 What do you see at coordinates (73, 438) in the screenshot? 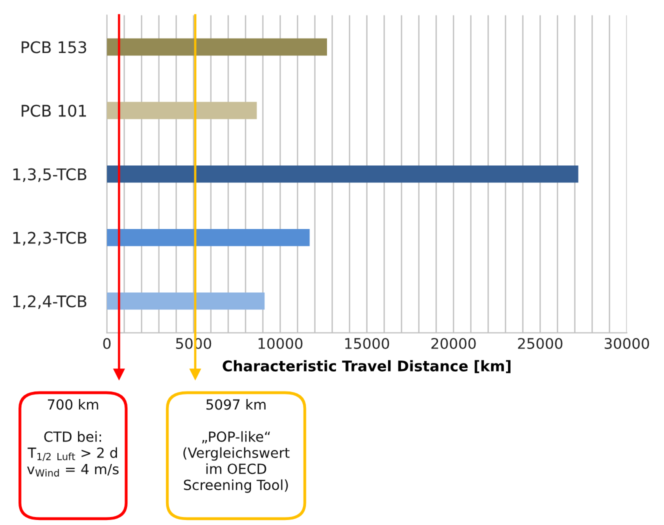
I see `text: 700 km CTD bei: T$_{1/2 Luft}$ > 2 d v$_{Wind}$ = 4 m/s` at bounding box center [73, 438].